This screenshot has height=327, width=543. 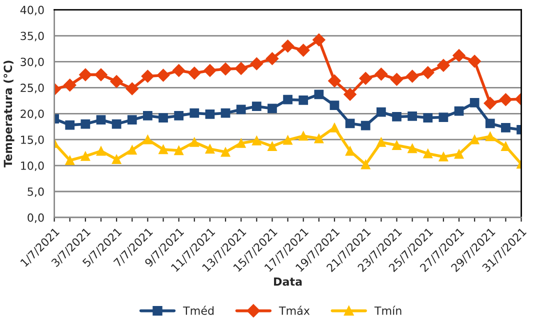 I want to click on y-tick-label: 30,0, so click(x=32, y=63).